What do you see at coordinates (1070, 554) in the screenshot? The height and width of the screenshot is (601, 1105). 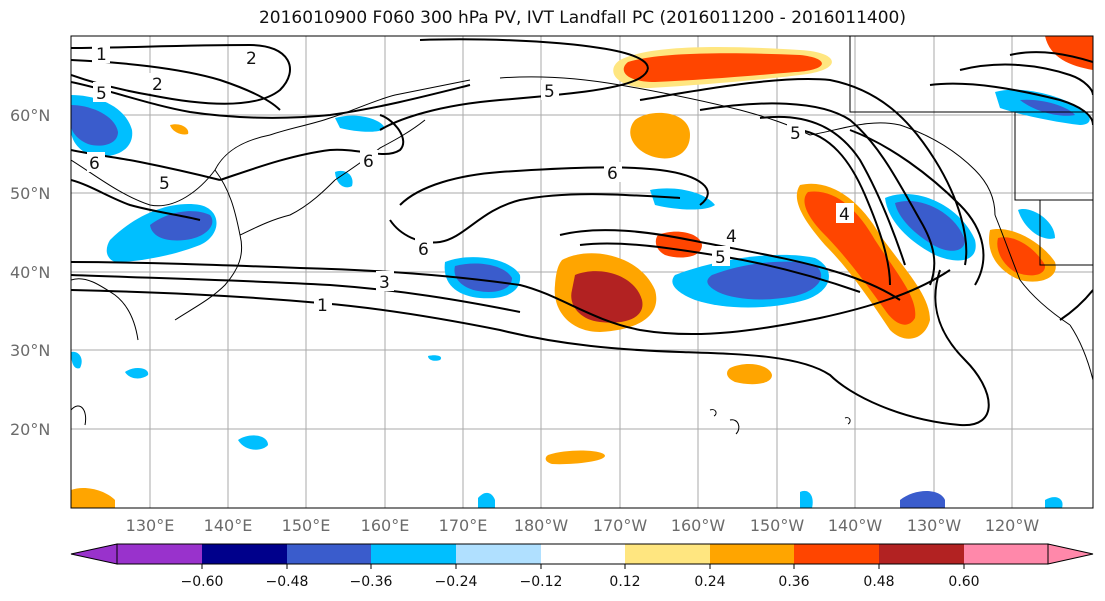 I see `colorbar-extend-high` at bounding box center [1070, 554].